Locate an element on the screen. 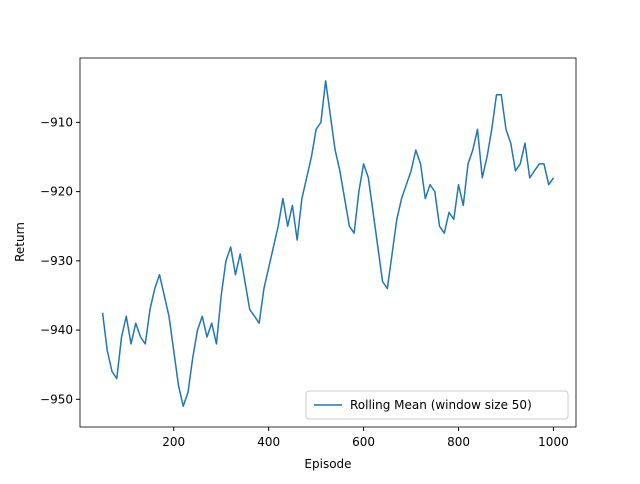 The height and width of the screenshot is (484, 640). y-tick-label: −950 is located at coordinates (56, 399).